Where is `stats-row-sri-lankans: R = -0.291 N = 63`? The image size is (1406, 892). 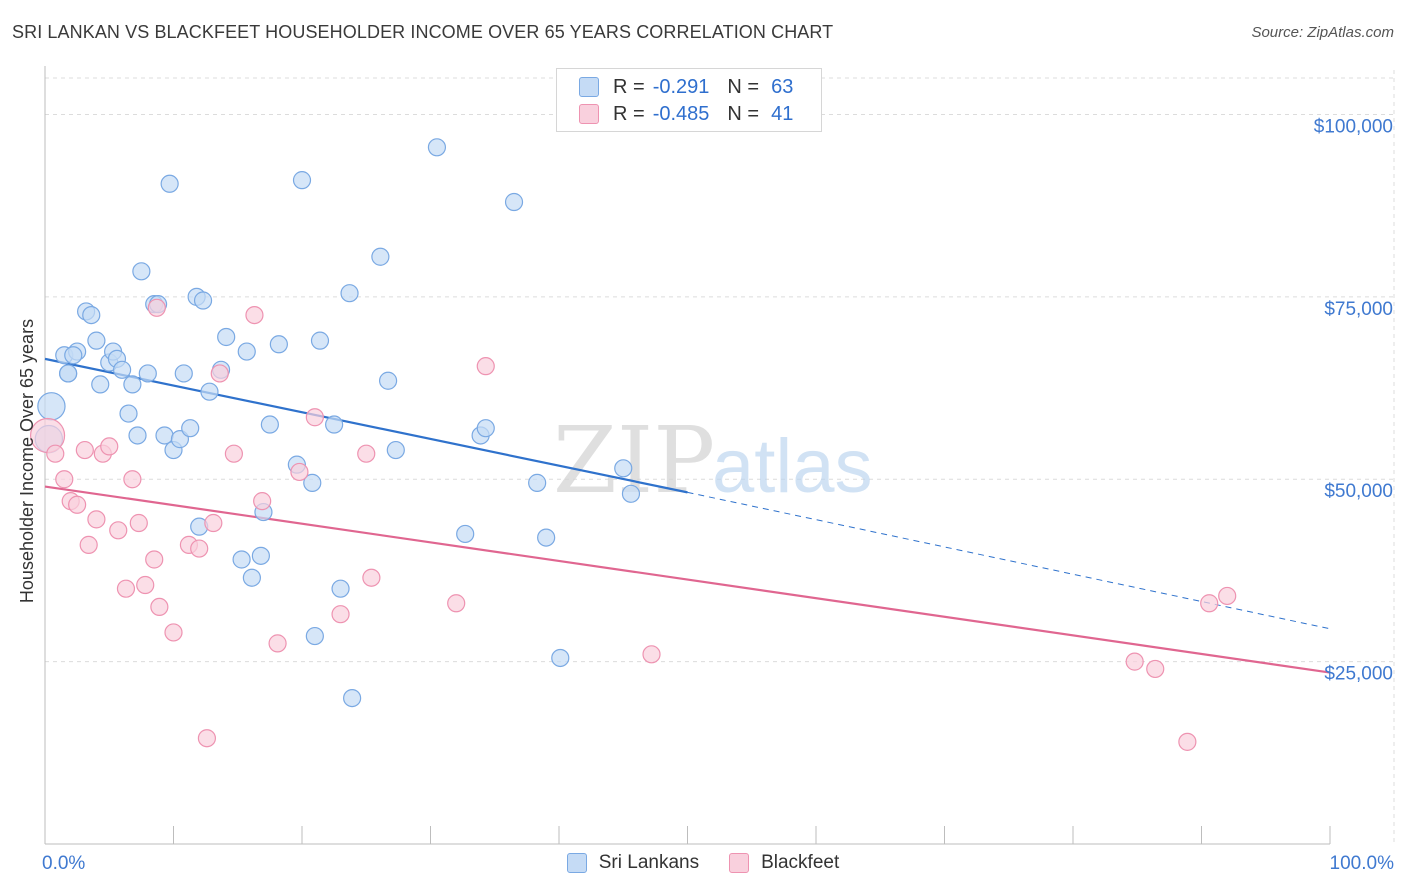 stats-row-sri-lankans: R = -0.291 N = 63 is located at coordinates (686, 87).